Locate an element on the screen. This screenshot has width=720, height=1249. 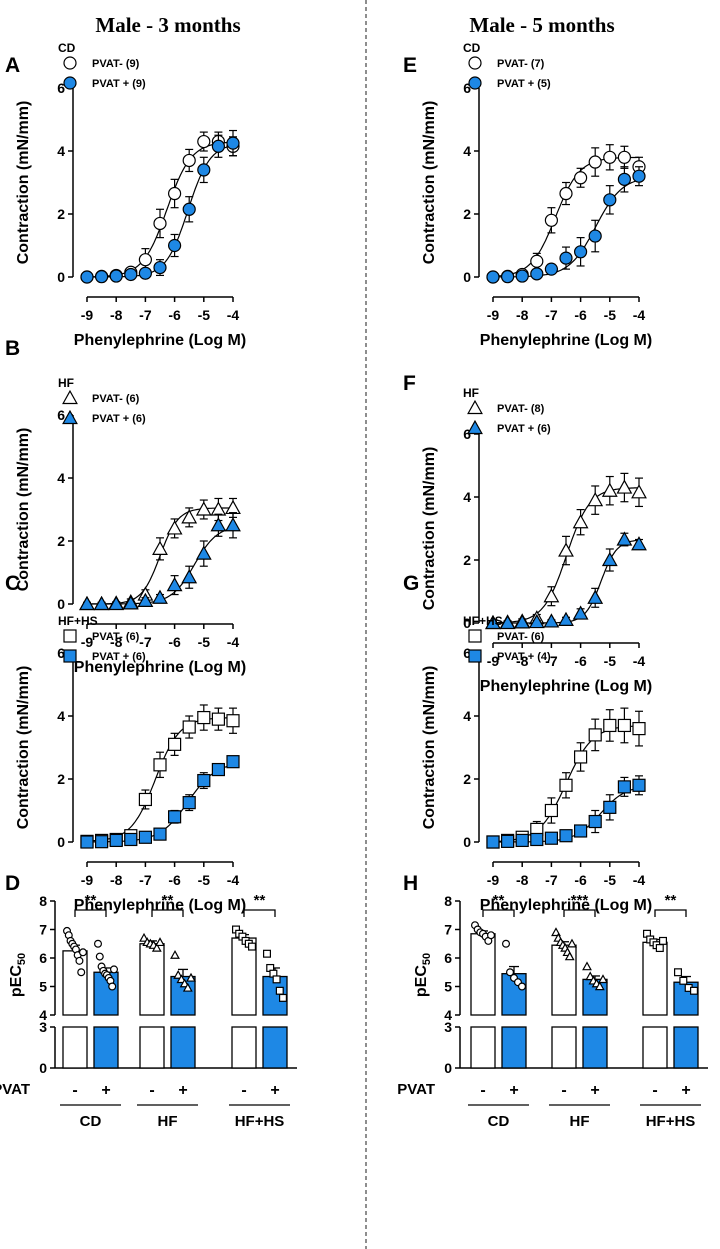
group-label: HF is located at coordinates (168, 1121).